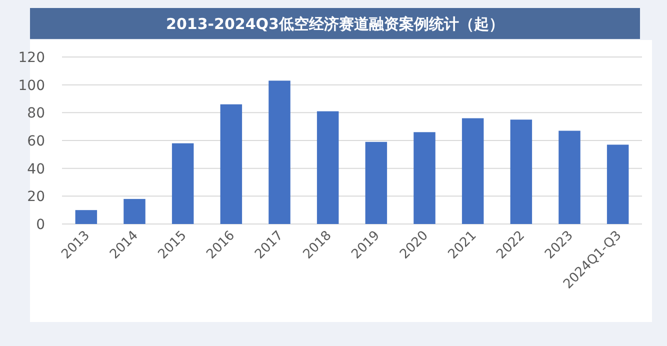 The image size is (667, 346). Describe the element at coordinates (36, 142) in the screenshot. I see `y-tick-label: 60` at that location.